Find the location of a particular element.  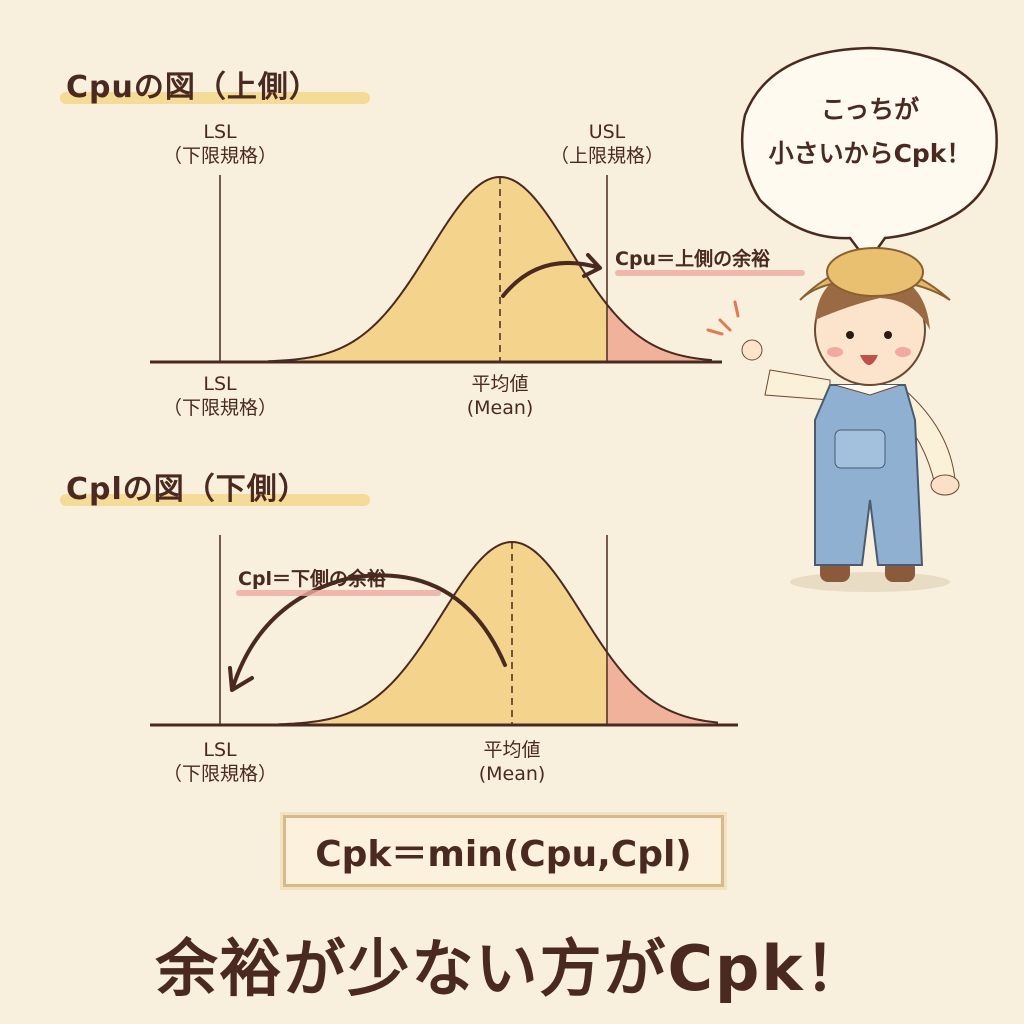

usl-text: USL is located at coordinates (607, 132).